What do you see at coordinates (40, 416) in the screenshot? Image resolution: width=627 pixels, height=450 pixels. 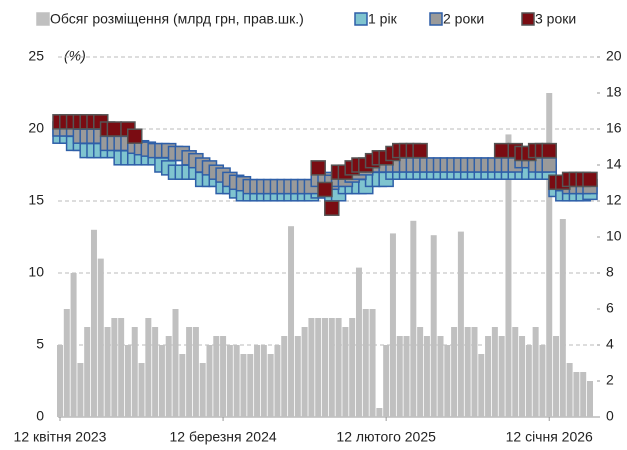 I see `y-tick-label: 0` at bounding box center [40, 416].